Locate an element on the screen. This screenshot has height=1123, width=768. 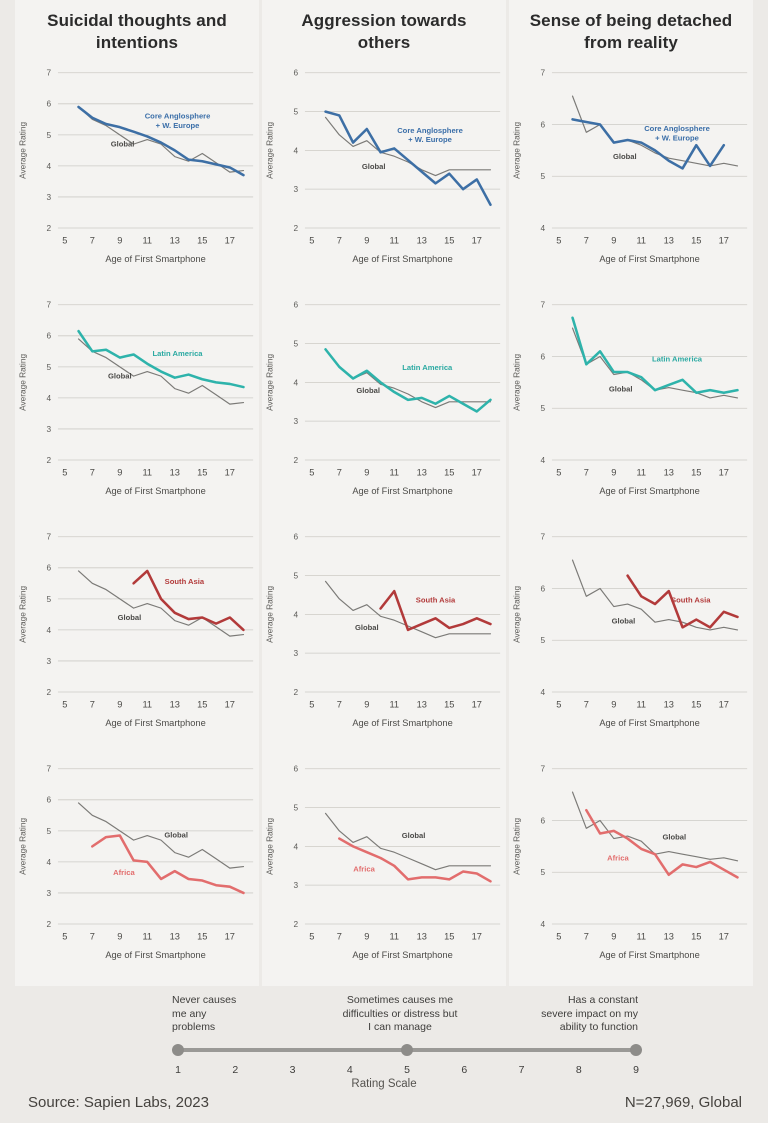
line-latin-america is located at coordinates (408, 380).